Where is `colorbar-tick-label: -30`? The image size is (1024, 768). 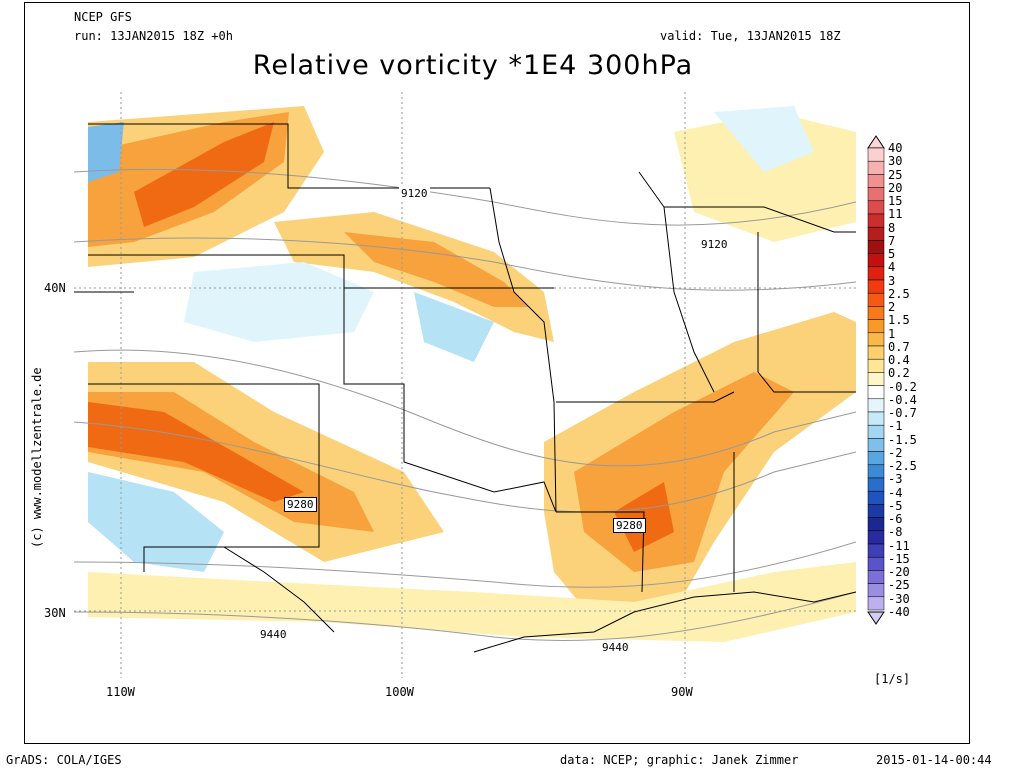
colorbar-tick-label: -30 is located at coordinates (899, 598).